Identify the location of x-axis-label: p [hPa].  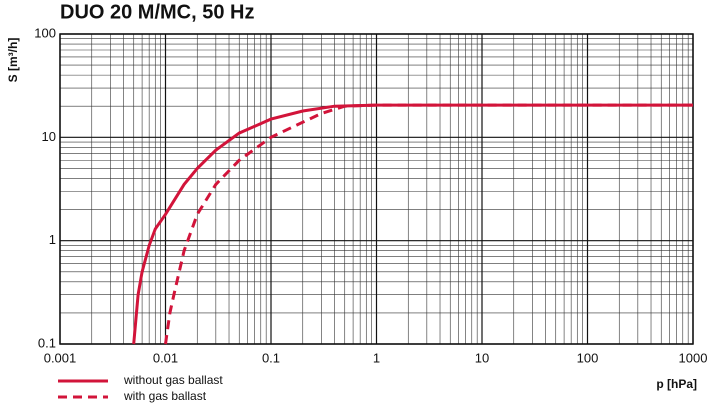
(676, 384).